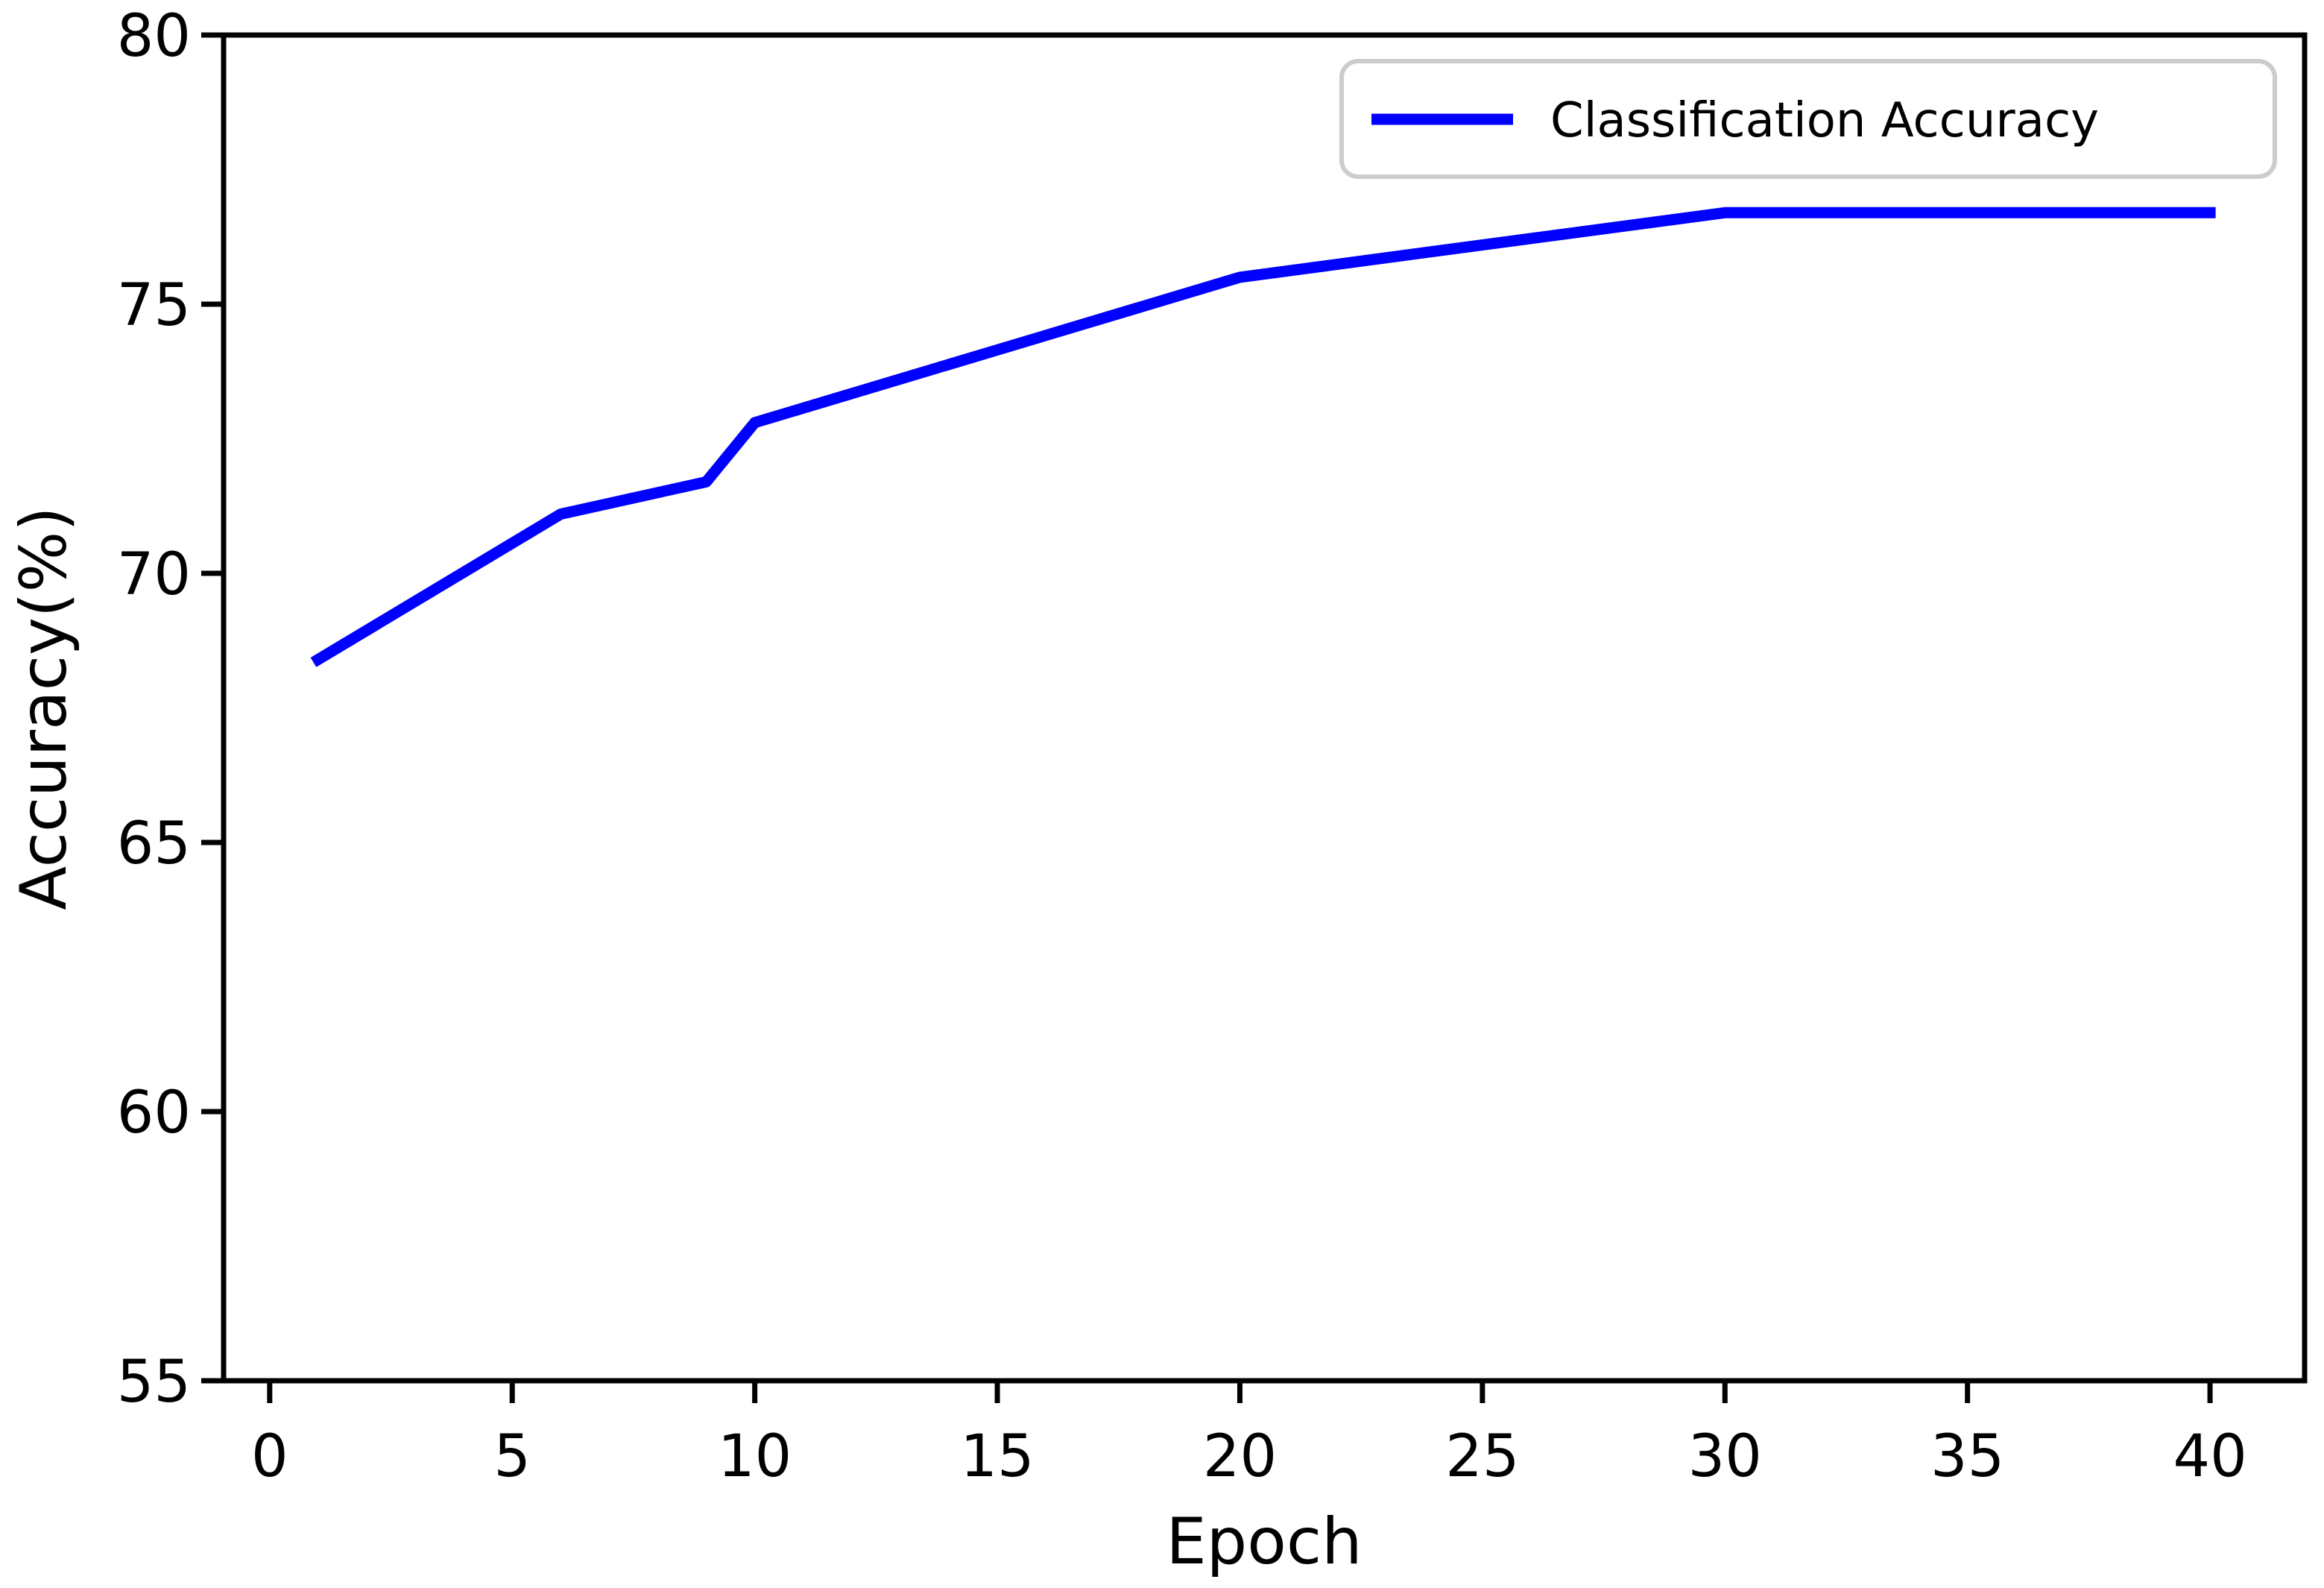 This screenshot has height=1588, width=2324. Describe the element at coordinates (755, 1456) in the screenshot. I see `x-tick-label: 10` at that location.